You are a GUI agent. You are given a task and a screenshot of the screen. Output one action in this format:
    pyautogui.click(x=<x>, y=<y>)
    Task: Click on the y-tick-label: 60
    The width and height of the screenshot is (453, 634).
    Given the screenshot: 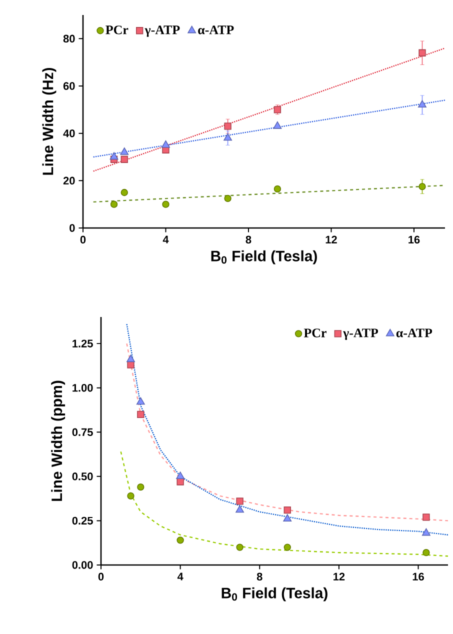 What is the action you would take?
    pyautogui.click(x=69, y=86)
    